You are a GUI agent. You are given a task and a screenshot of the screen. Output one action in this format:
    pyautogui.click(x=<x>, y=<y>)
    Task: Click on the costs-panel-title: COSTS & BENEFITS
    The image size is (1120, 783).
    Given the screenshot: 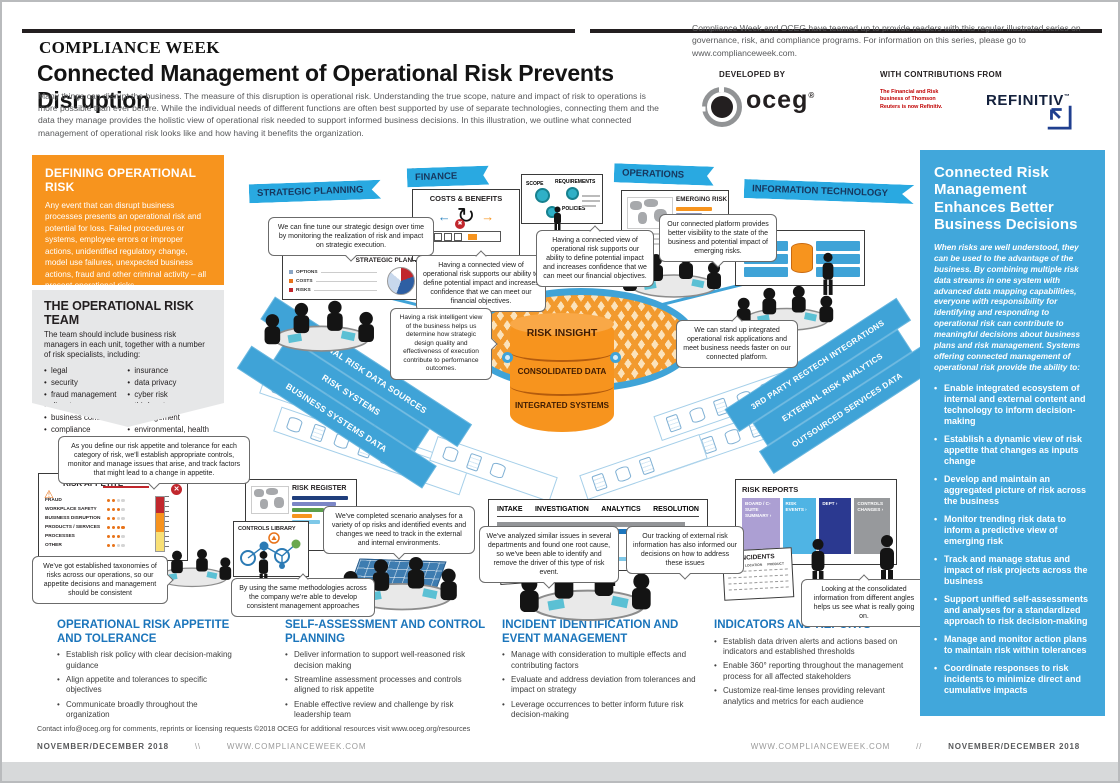 What is the action you would take?
    pyautogui.click(x=466, y=198)
    